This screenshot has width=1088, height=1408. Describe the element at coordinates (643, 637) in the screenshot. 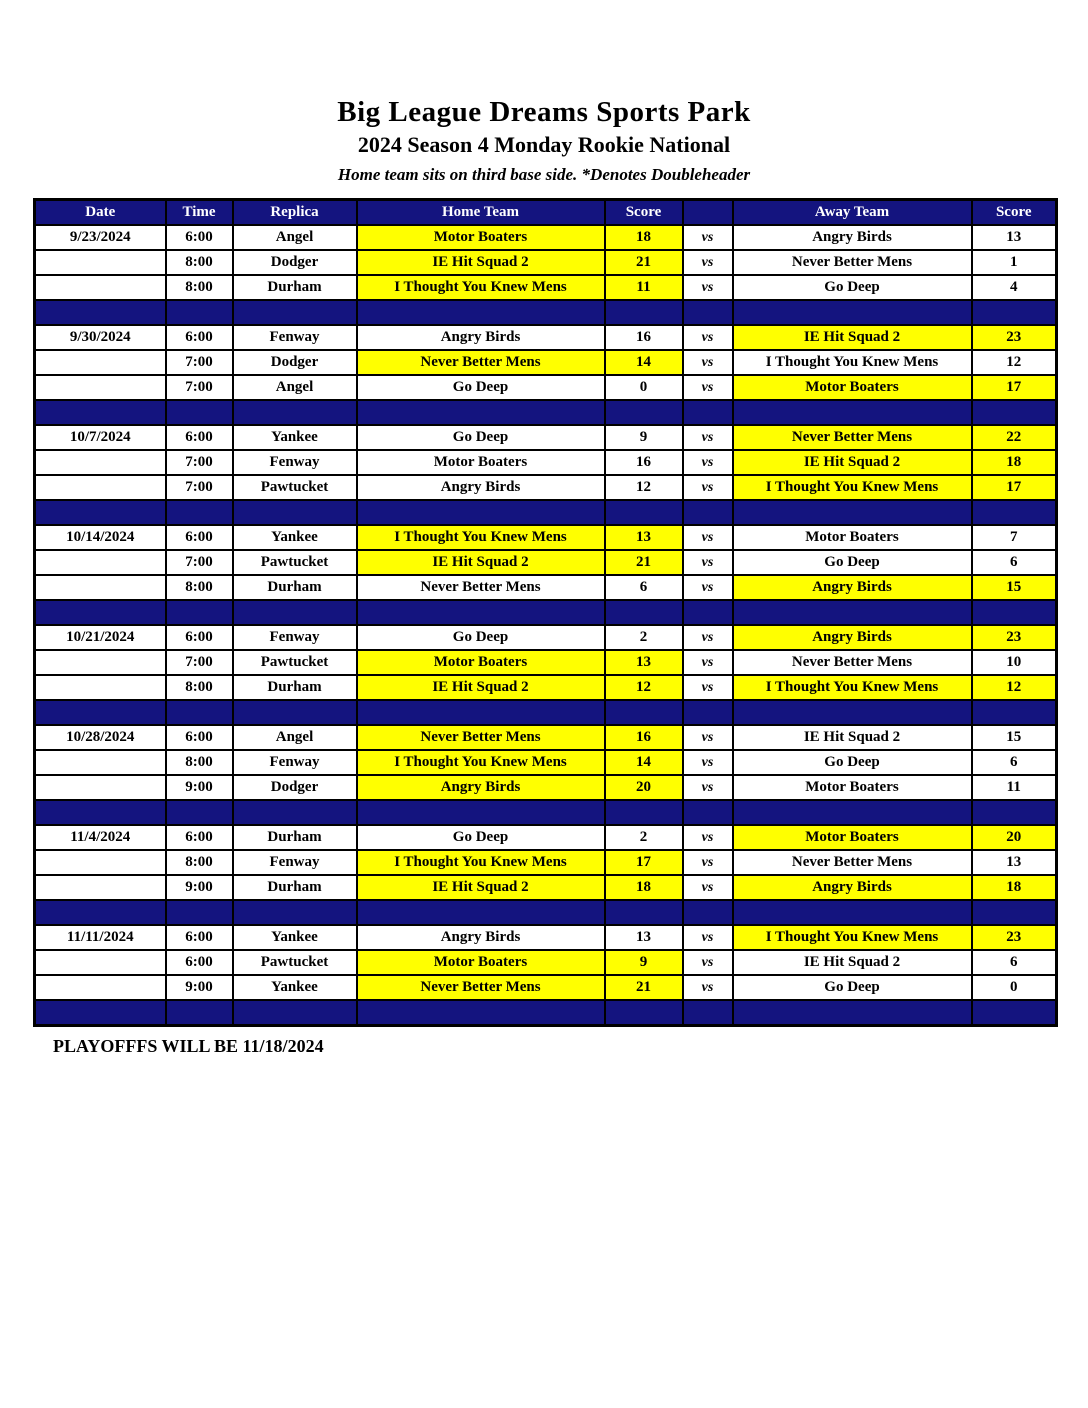

I see `home-score-cell: 2` at that location.